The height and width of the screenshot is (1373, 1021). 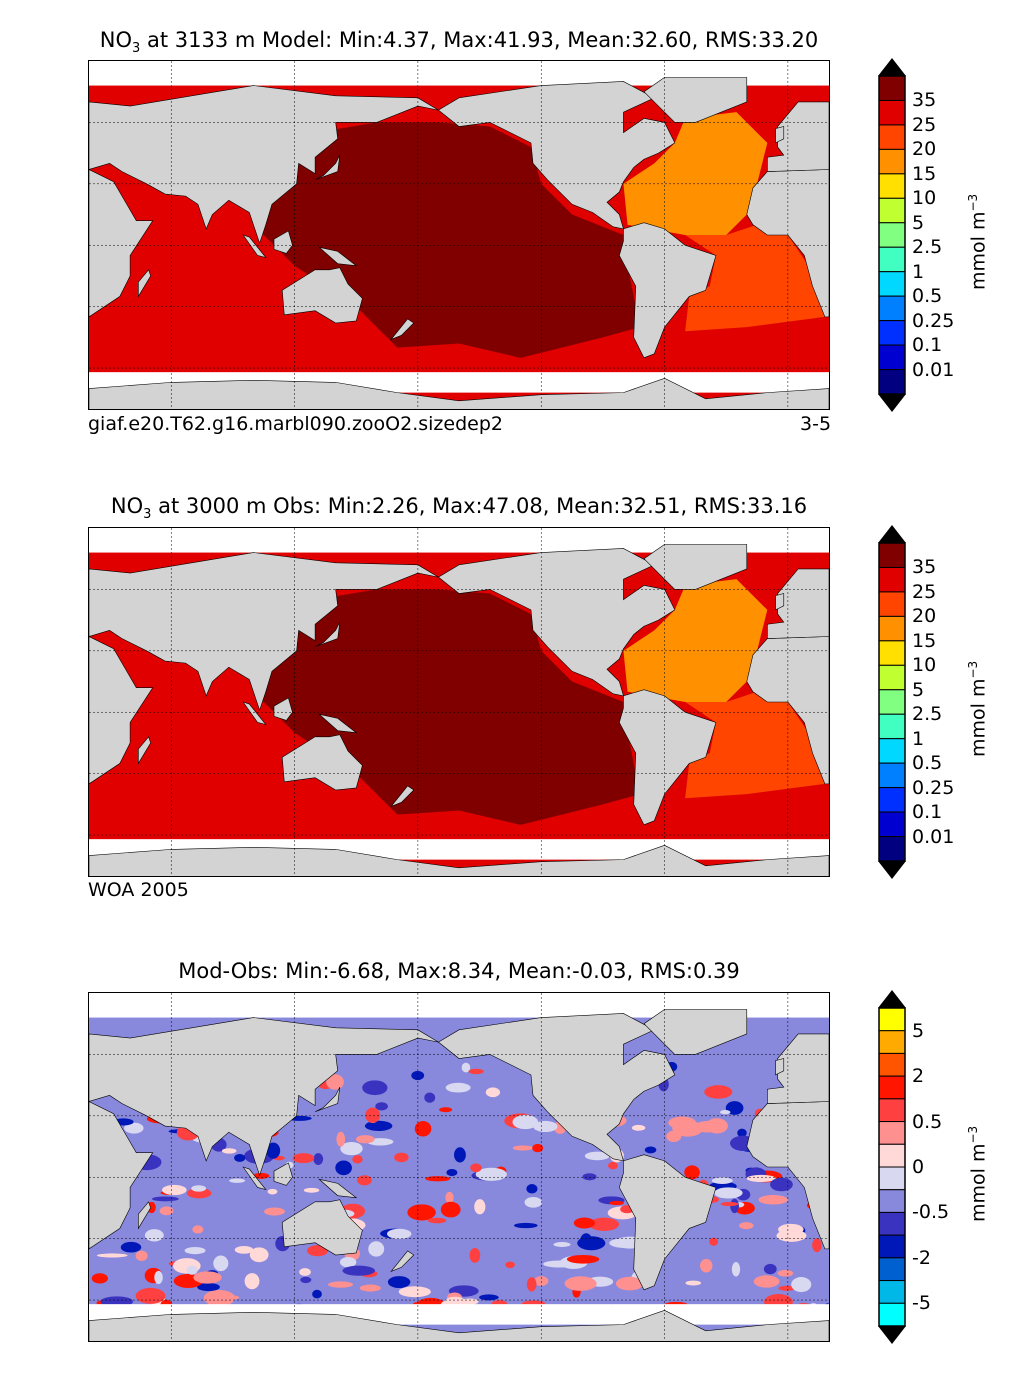 I want to click on colorbar-tick-label: -5, so click(x=921, y=1303).